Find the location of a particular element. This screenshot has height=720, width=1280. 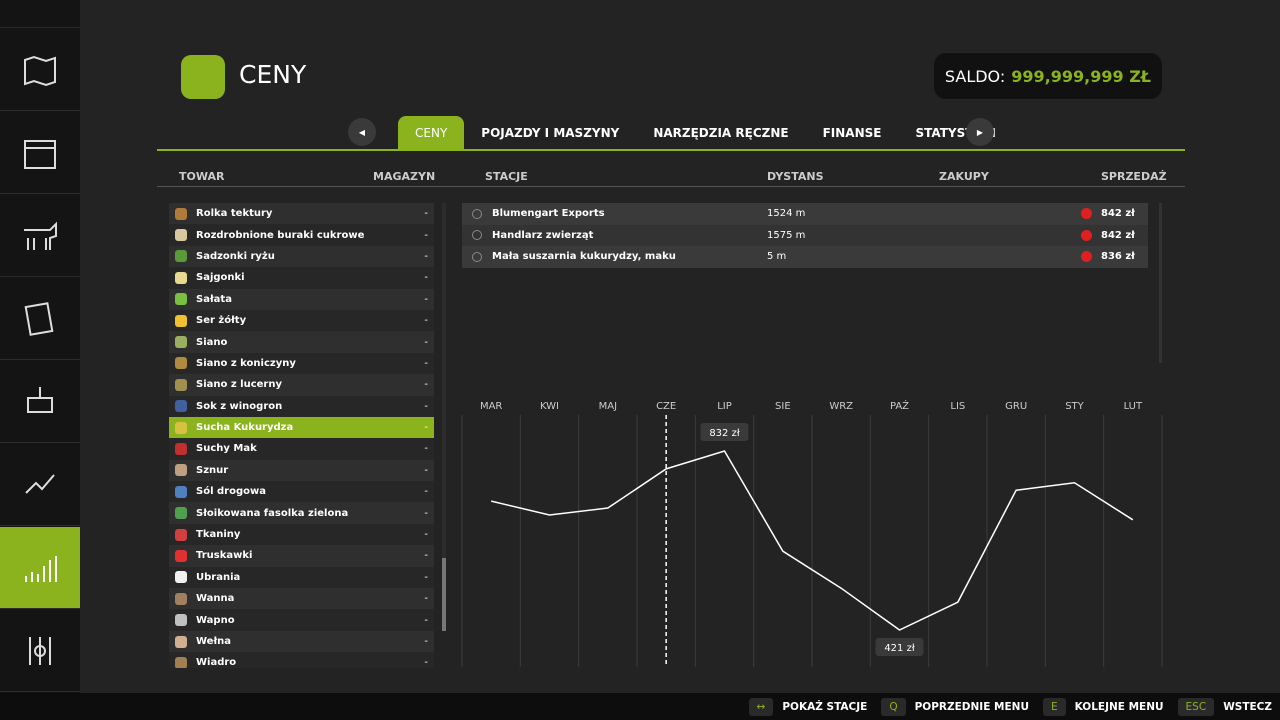

key: E is located at coordinates (1054, 706).